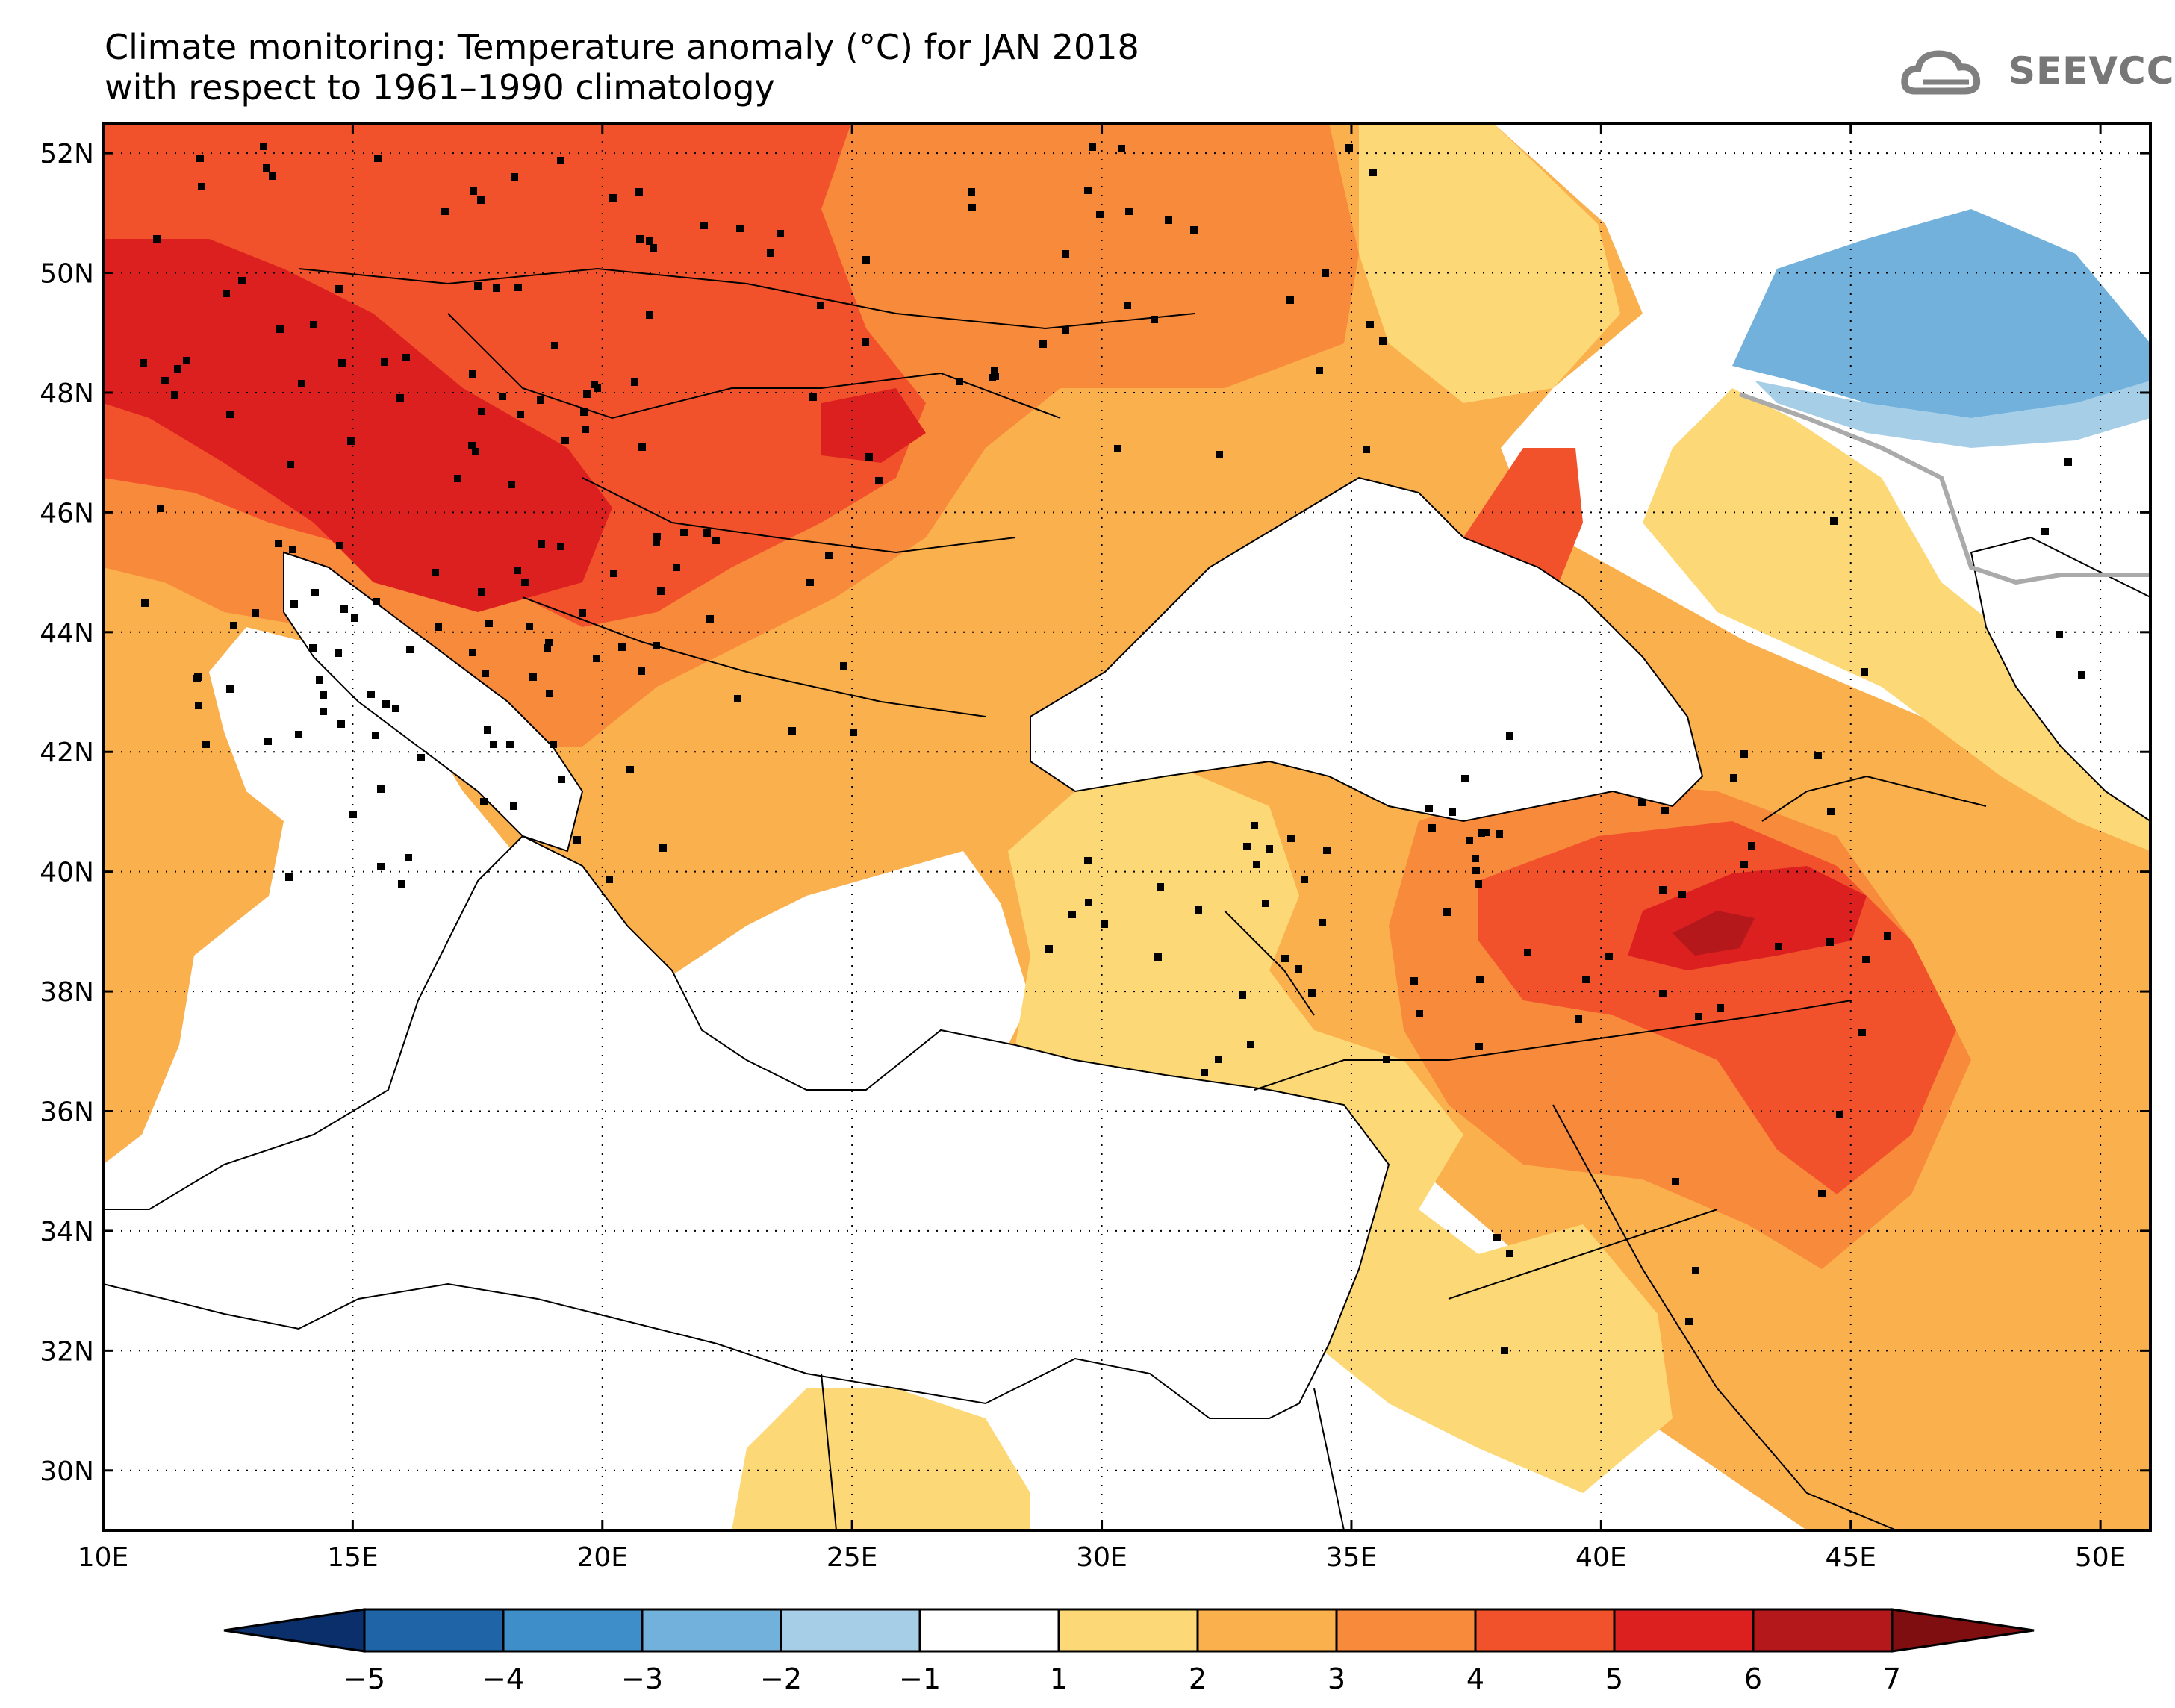 The width and height of the screenshot is (2175, 1708). I want to click on lat-tick-label: 50N, so click(67, 274).